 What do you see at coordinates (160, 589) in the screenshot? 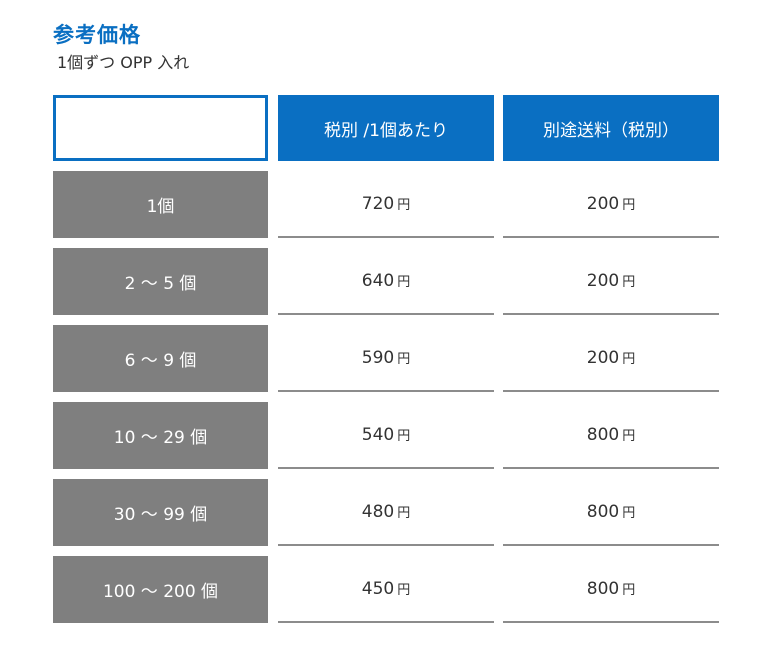
I see `row-quantity-label: 100 ～ 200 個` at bounding box center [160, 589].